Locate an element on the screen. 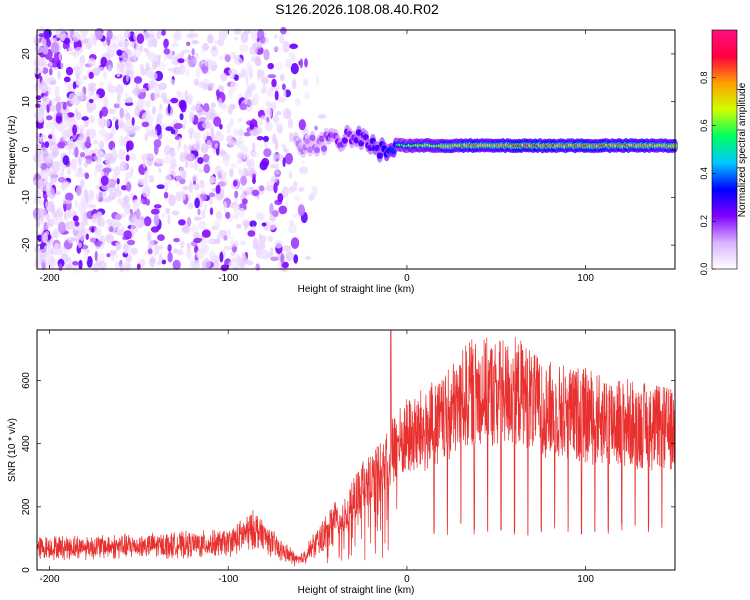 The height and width of the screenshot is (600, 750). spectrogram-x-label: Height of straight line (km) is located at coordinates (356, 289).